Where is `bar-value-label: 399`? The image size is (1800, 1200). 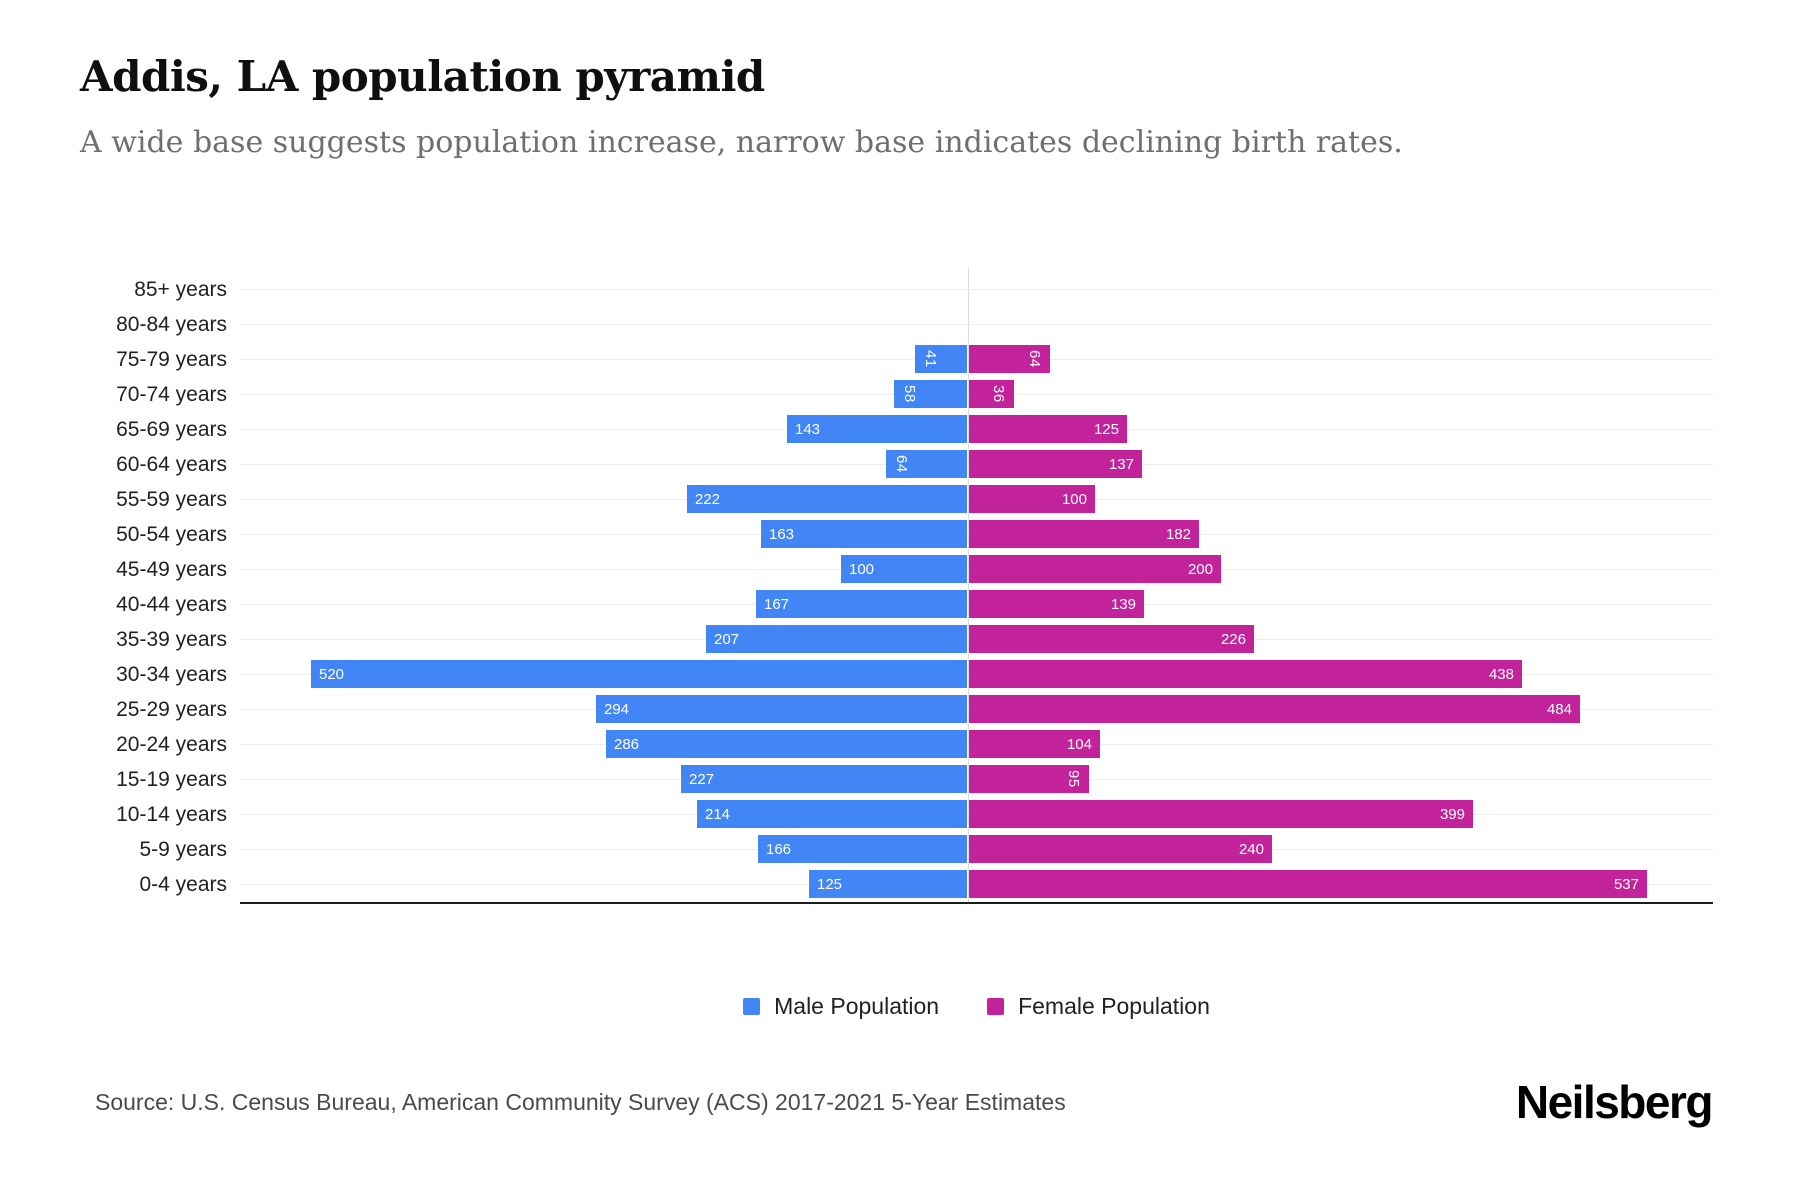
bar-value-label: 399 is located at coordinates (1452, 814).